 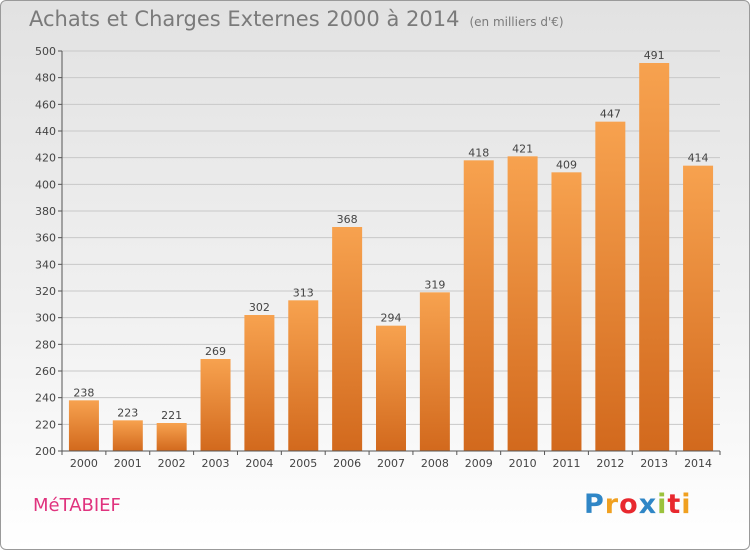 I want to click on y-tick-label: 360, so click(x=45, y=238).